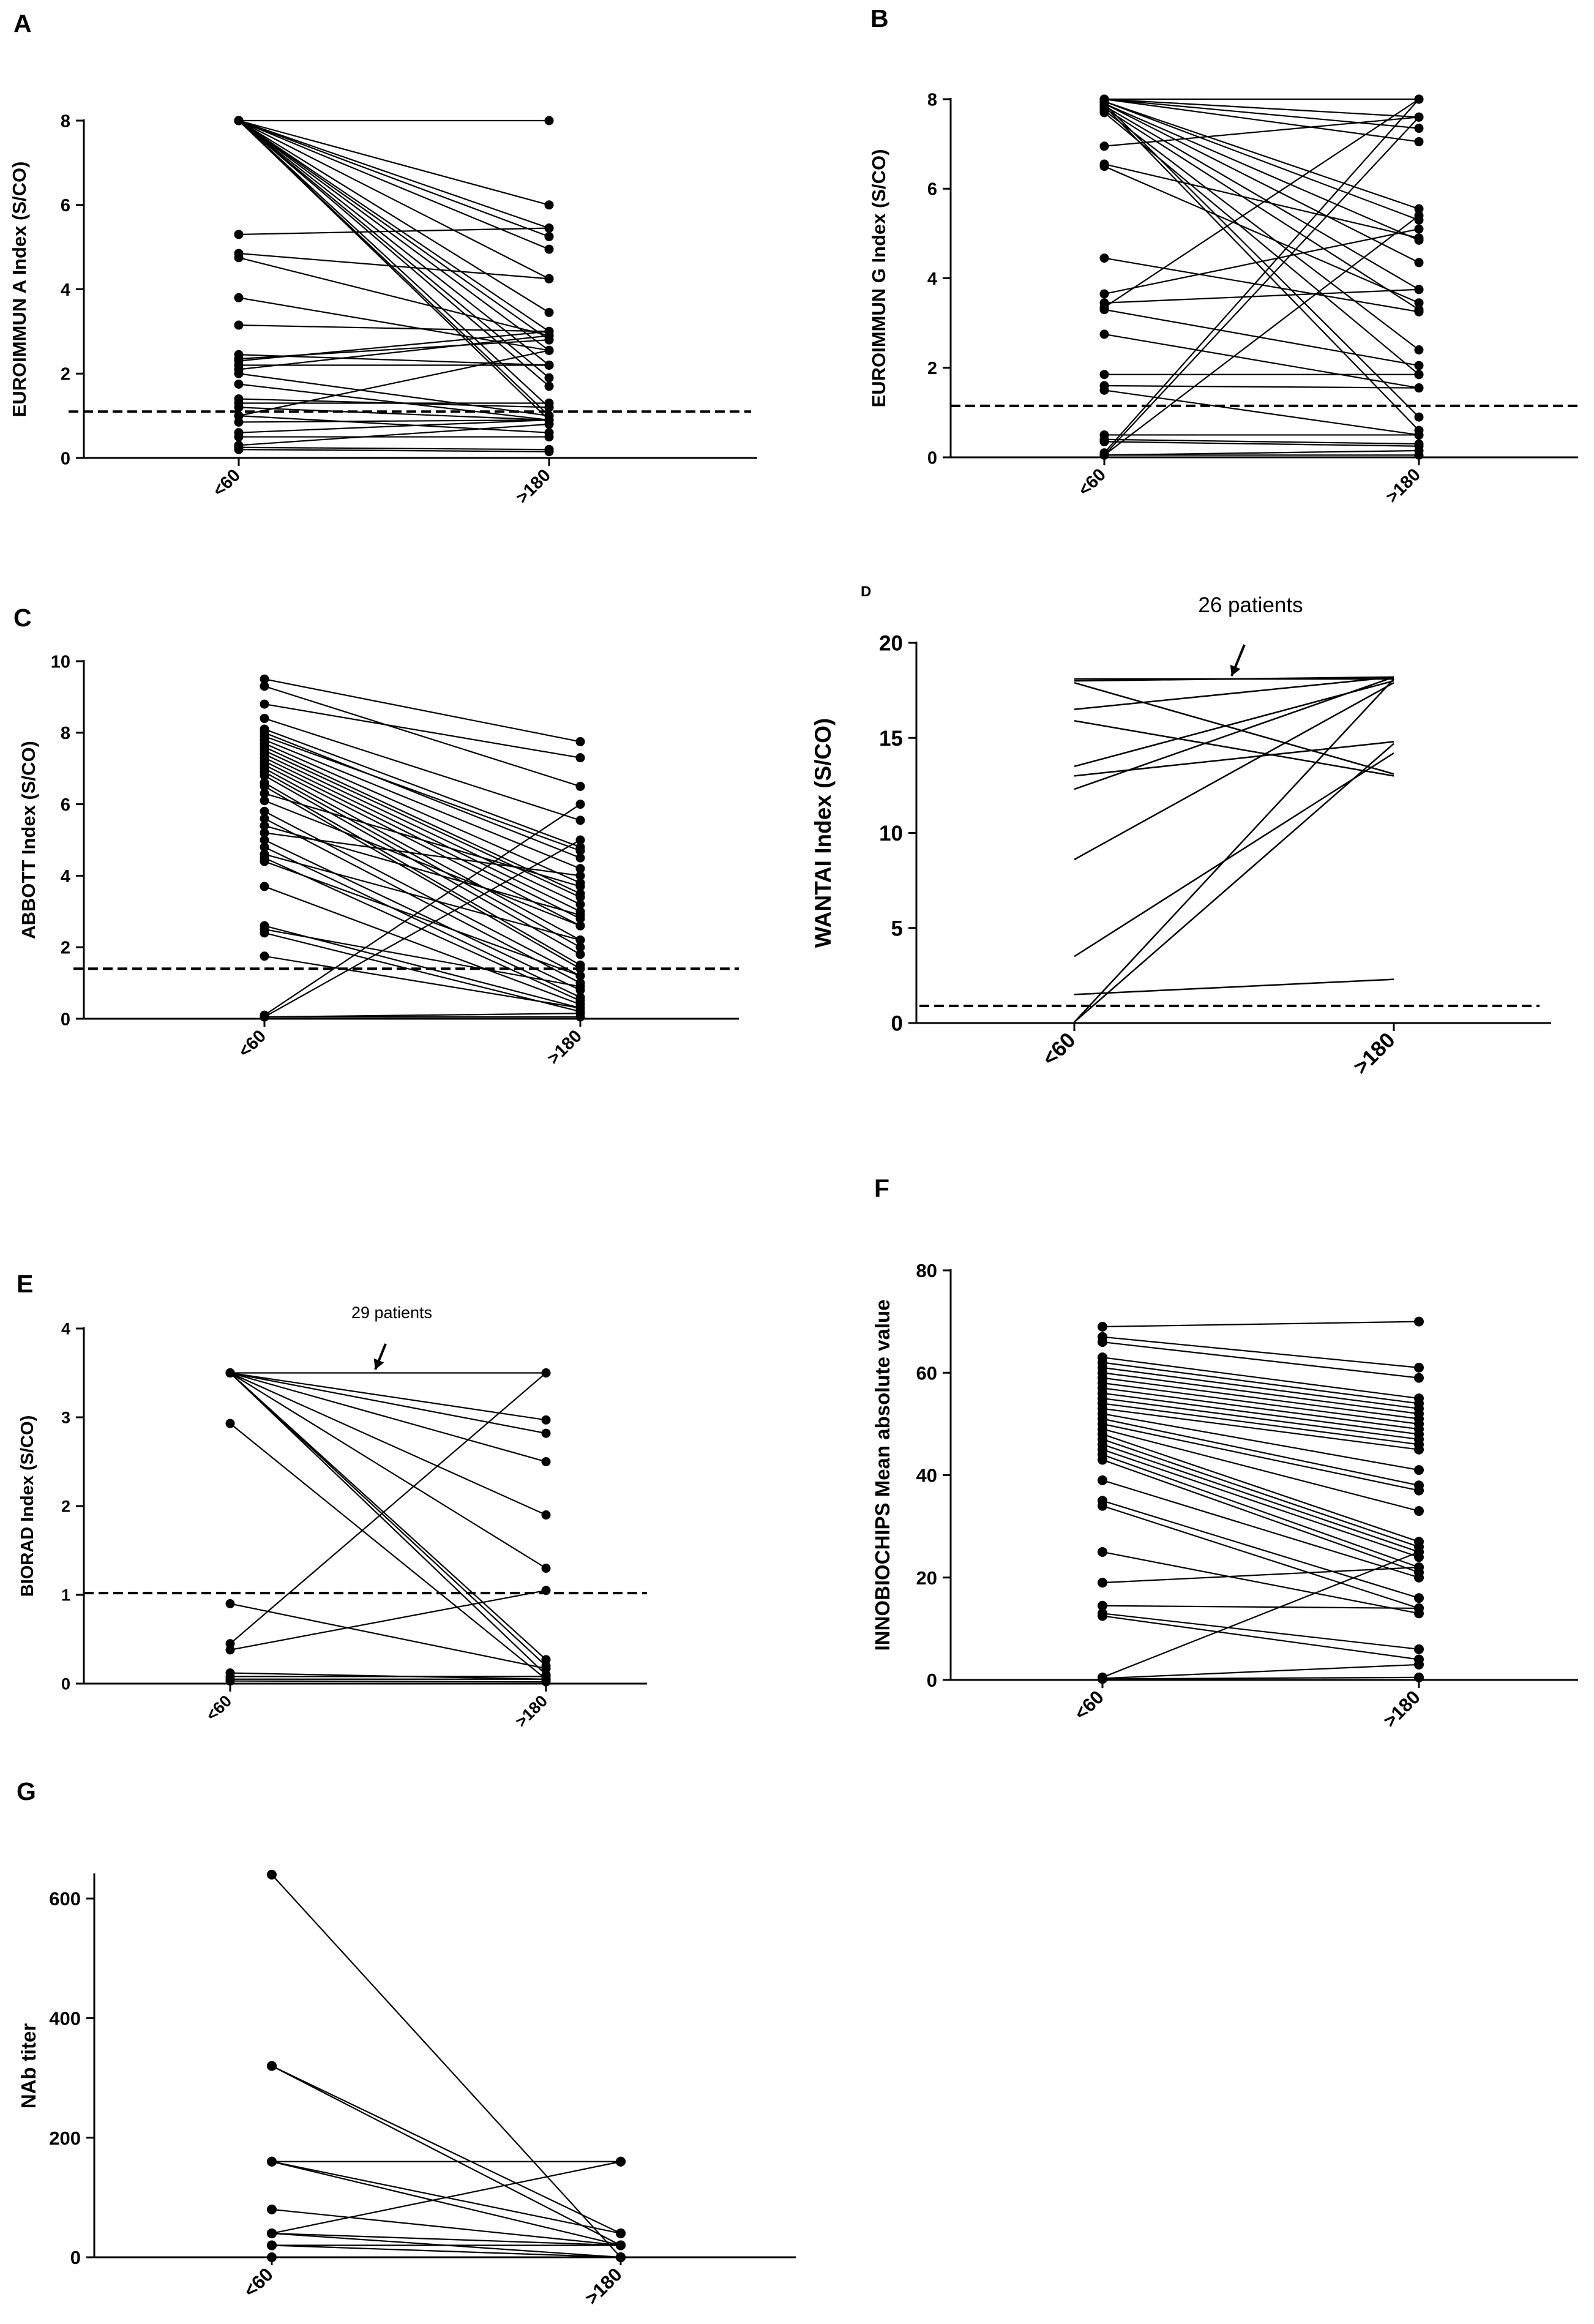 This screenshot has height=2324, width=1594. Describe the element at coordinates (60, 662) in the screenshot. I see `y-tick-label: 10` at that location.